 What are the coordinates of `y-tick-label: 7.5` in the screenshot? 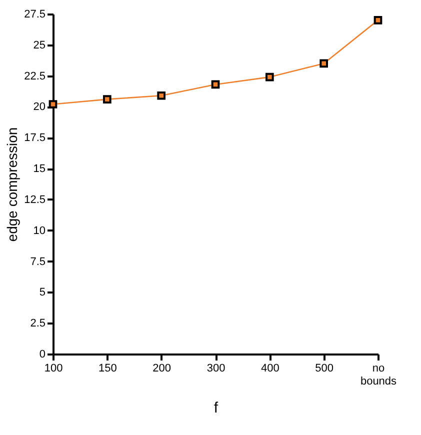 It's located at (38, 262).